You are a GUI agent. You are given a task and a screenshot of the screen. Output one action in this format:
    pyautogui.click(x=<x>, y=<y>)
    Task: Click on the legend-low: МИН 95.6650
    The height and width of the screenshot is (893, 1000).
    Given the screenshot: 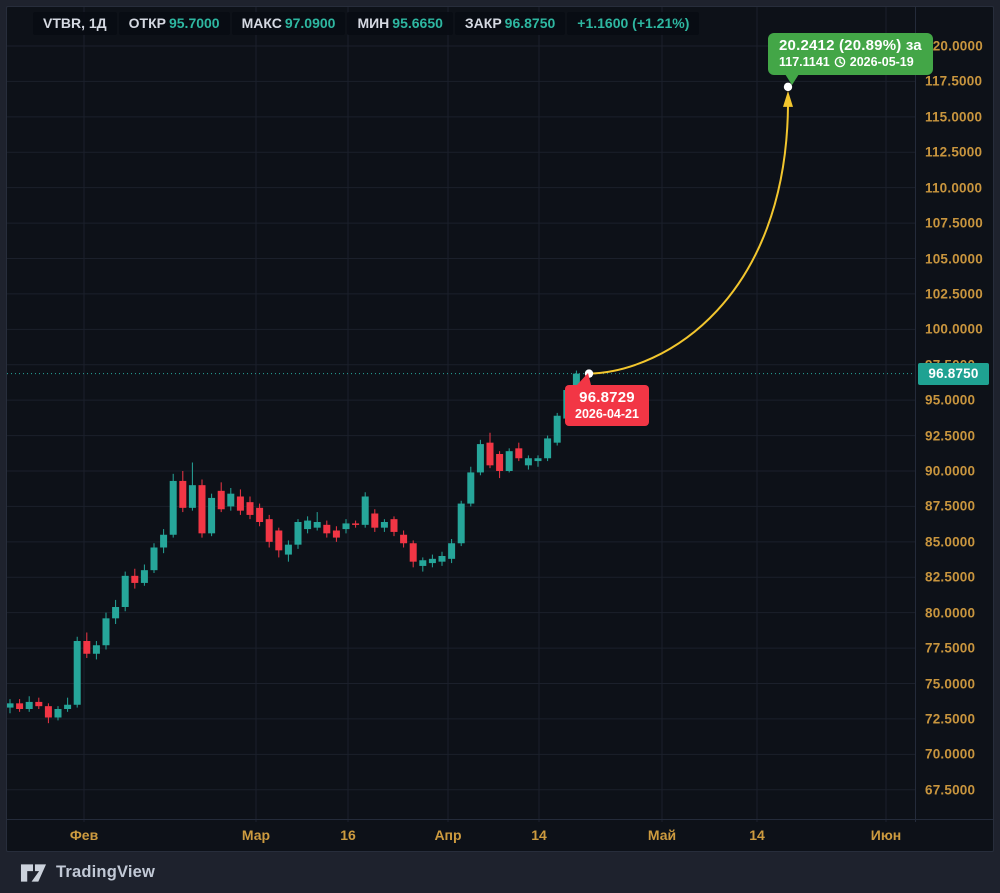 What is the action you would take?
    pyautogui.click(x=400, y=23)
    